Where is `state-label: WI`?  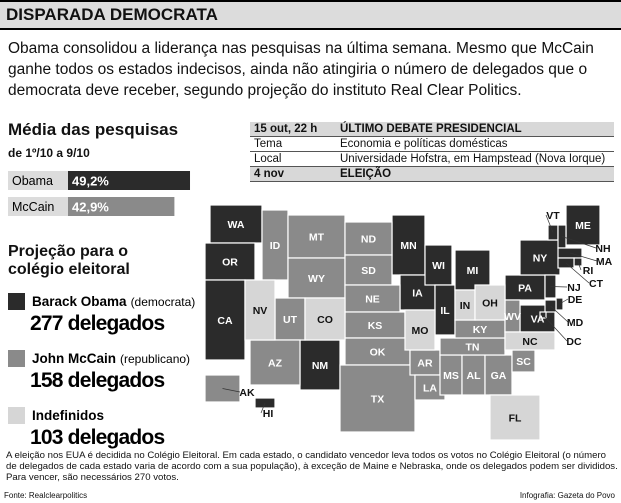 state-label: WI is located at coordinates (438, 266).